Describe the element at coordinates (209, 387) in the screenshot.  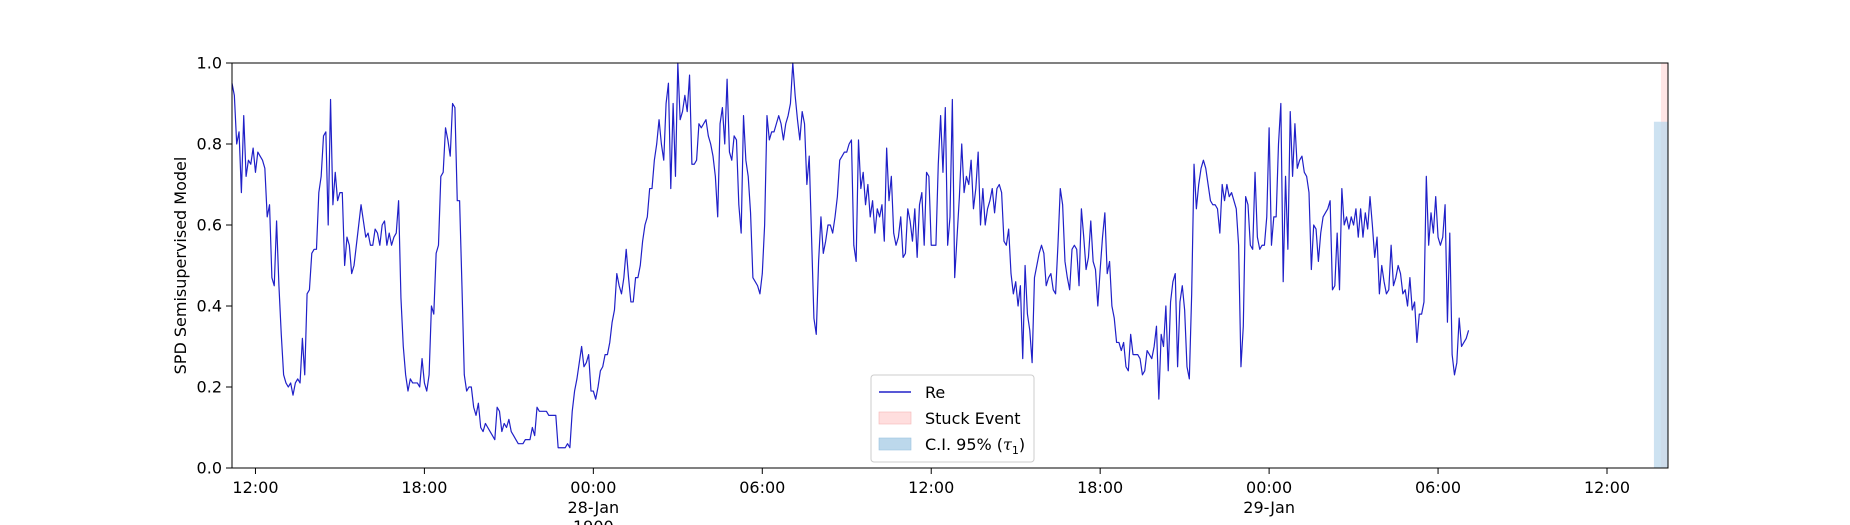
I see `y-tick-label: 0.2` at that location.